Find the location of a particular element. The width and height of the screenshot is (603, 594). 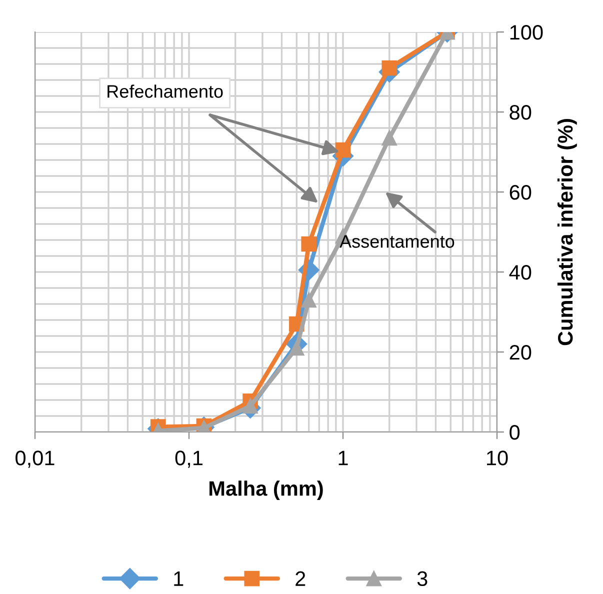

x-tick-label: 0,01 is located at coordinates (35, 459).